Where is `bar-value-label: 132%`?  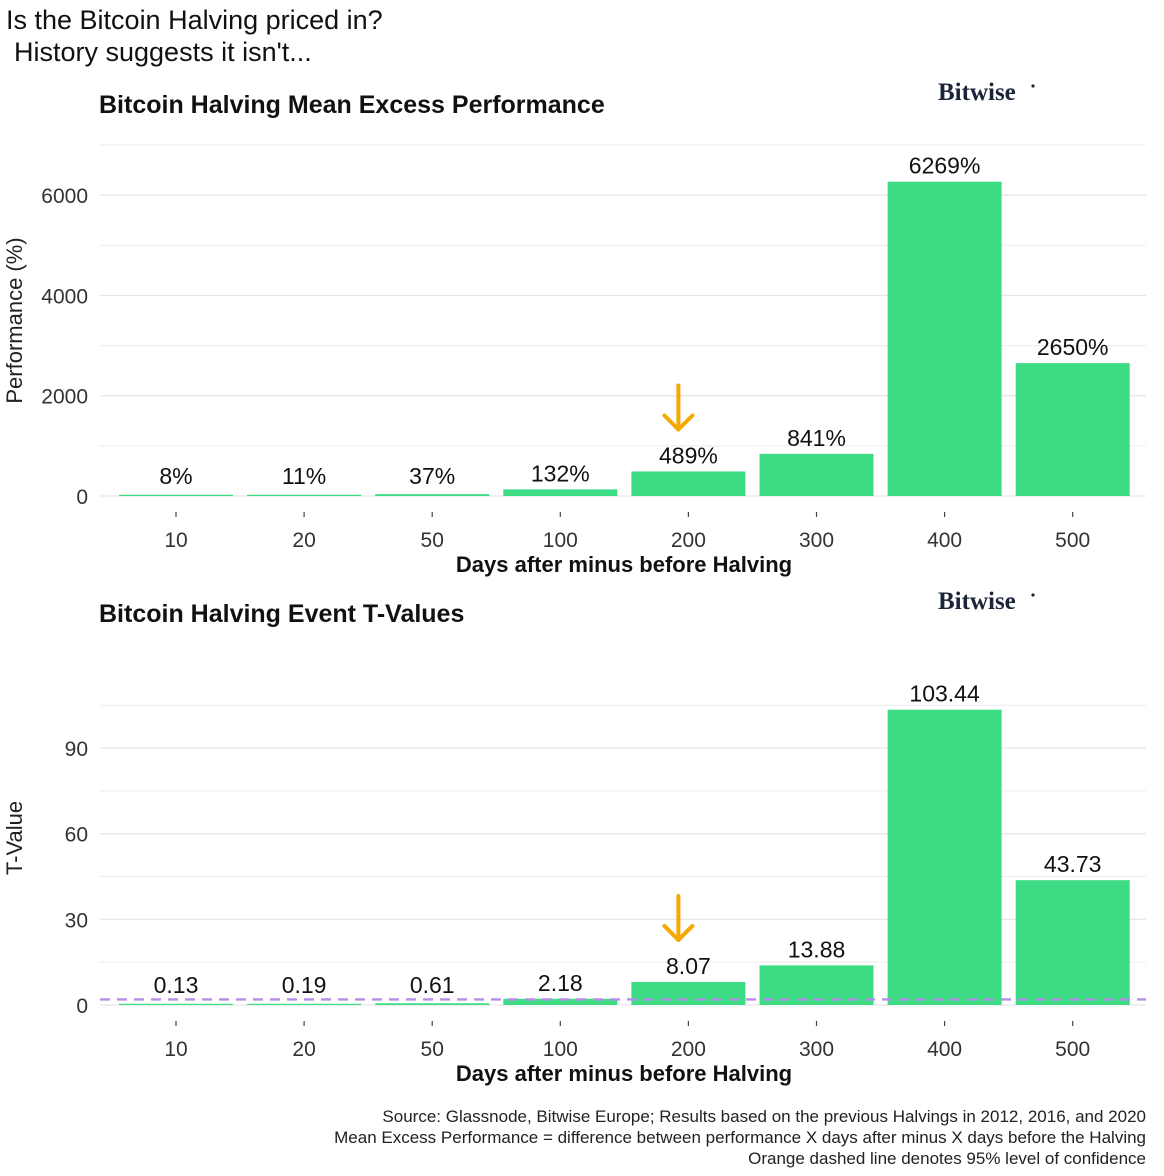
bar-value-label: 132% is located at coordinates (560, 473).